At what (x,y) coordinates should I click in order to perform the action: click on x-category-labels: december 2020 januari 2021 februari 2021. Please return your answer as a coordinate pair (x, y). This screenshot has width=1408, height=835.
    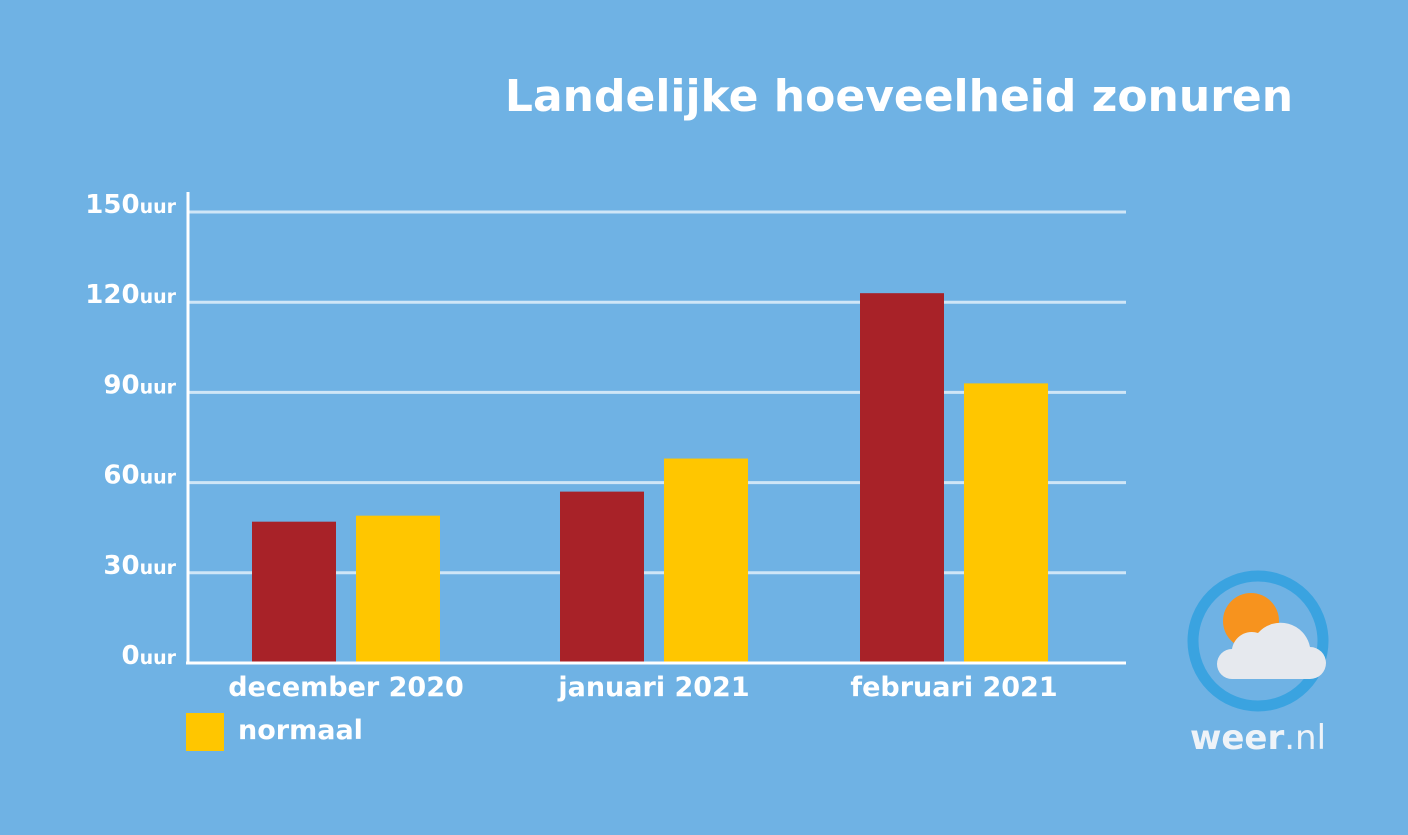
    Looking at the image, I should click on (642, 687).